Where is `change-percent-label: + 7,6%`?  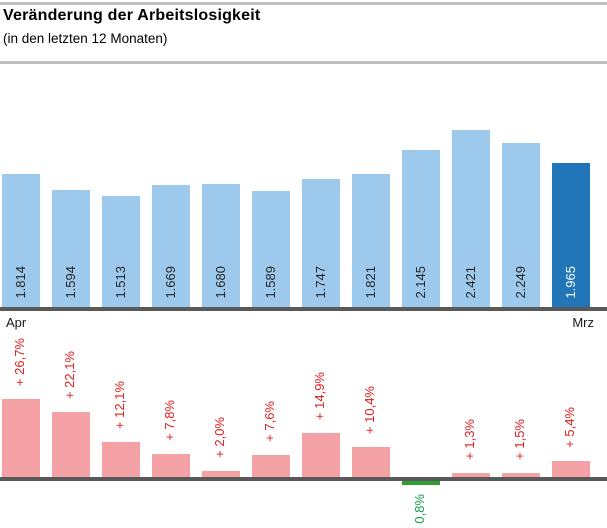 change-percent-label: + 7,6% is located at coordinates (269, 421).